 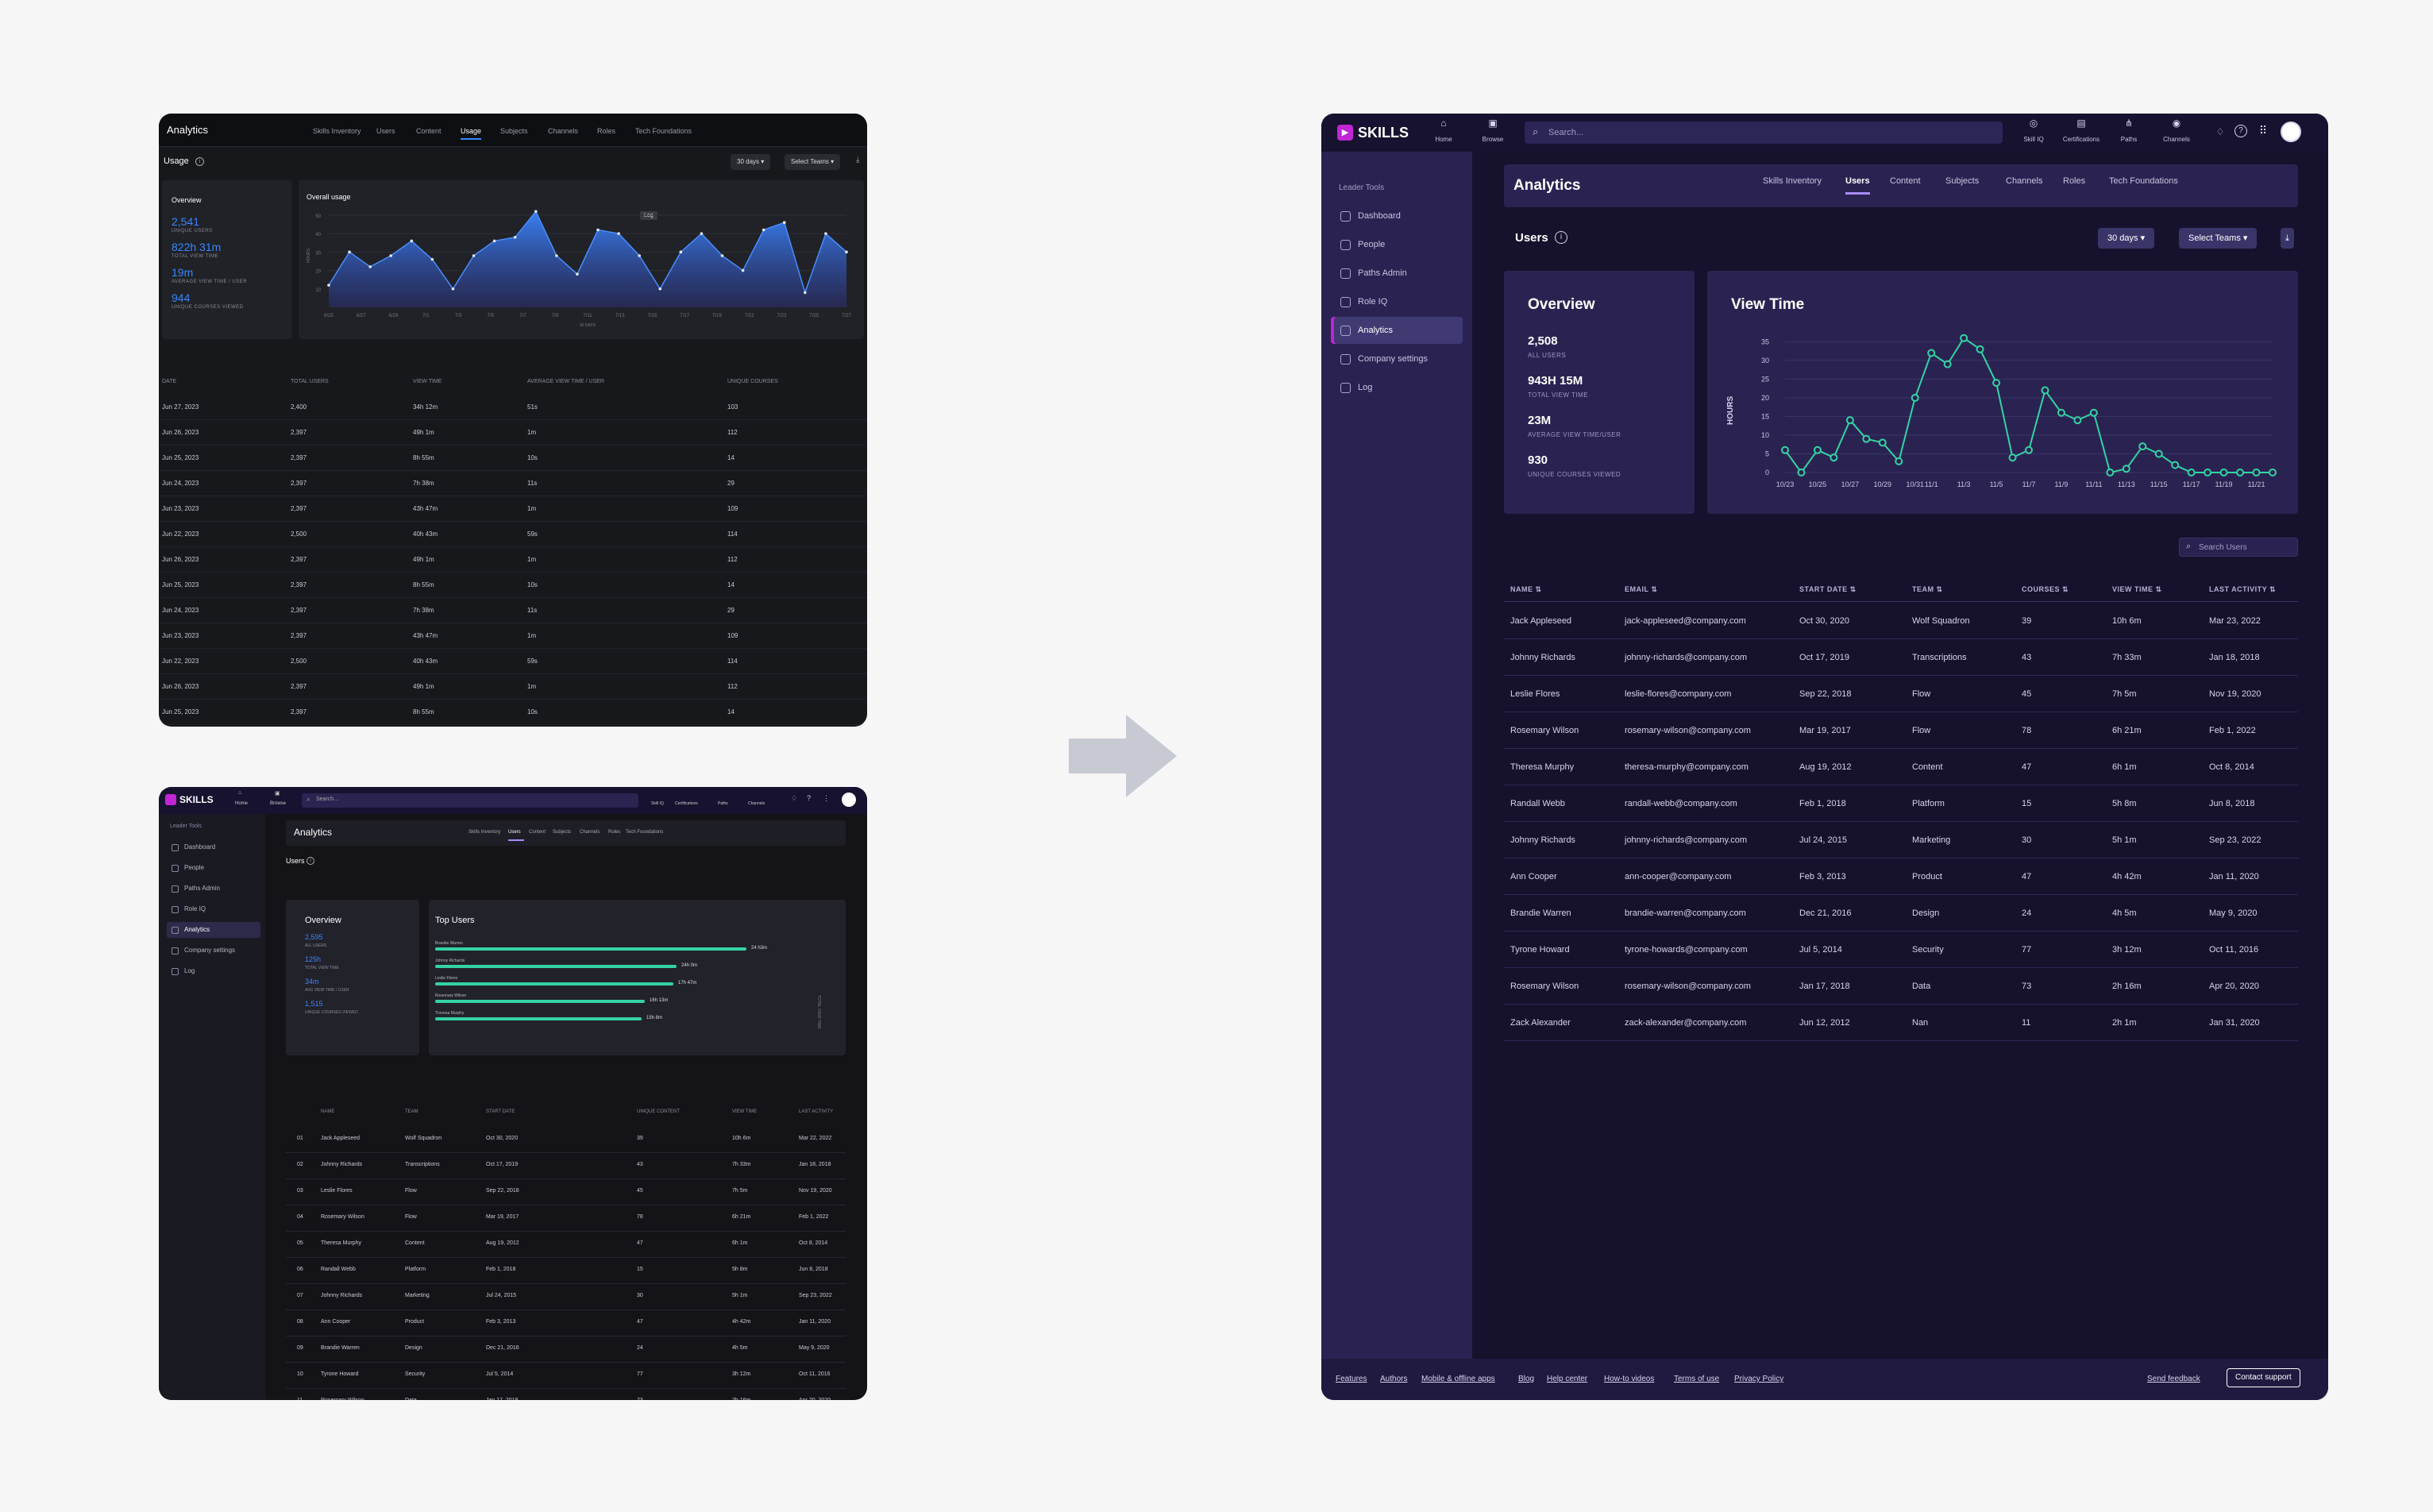 I want to click on logo: SKILLS, so click(x=197, y=799).